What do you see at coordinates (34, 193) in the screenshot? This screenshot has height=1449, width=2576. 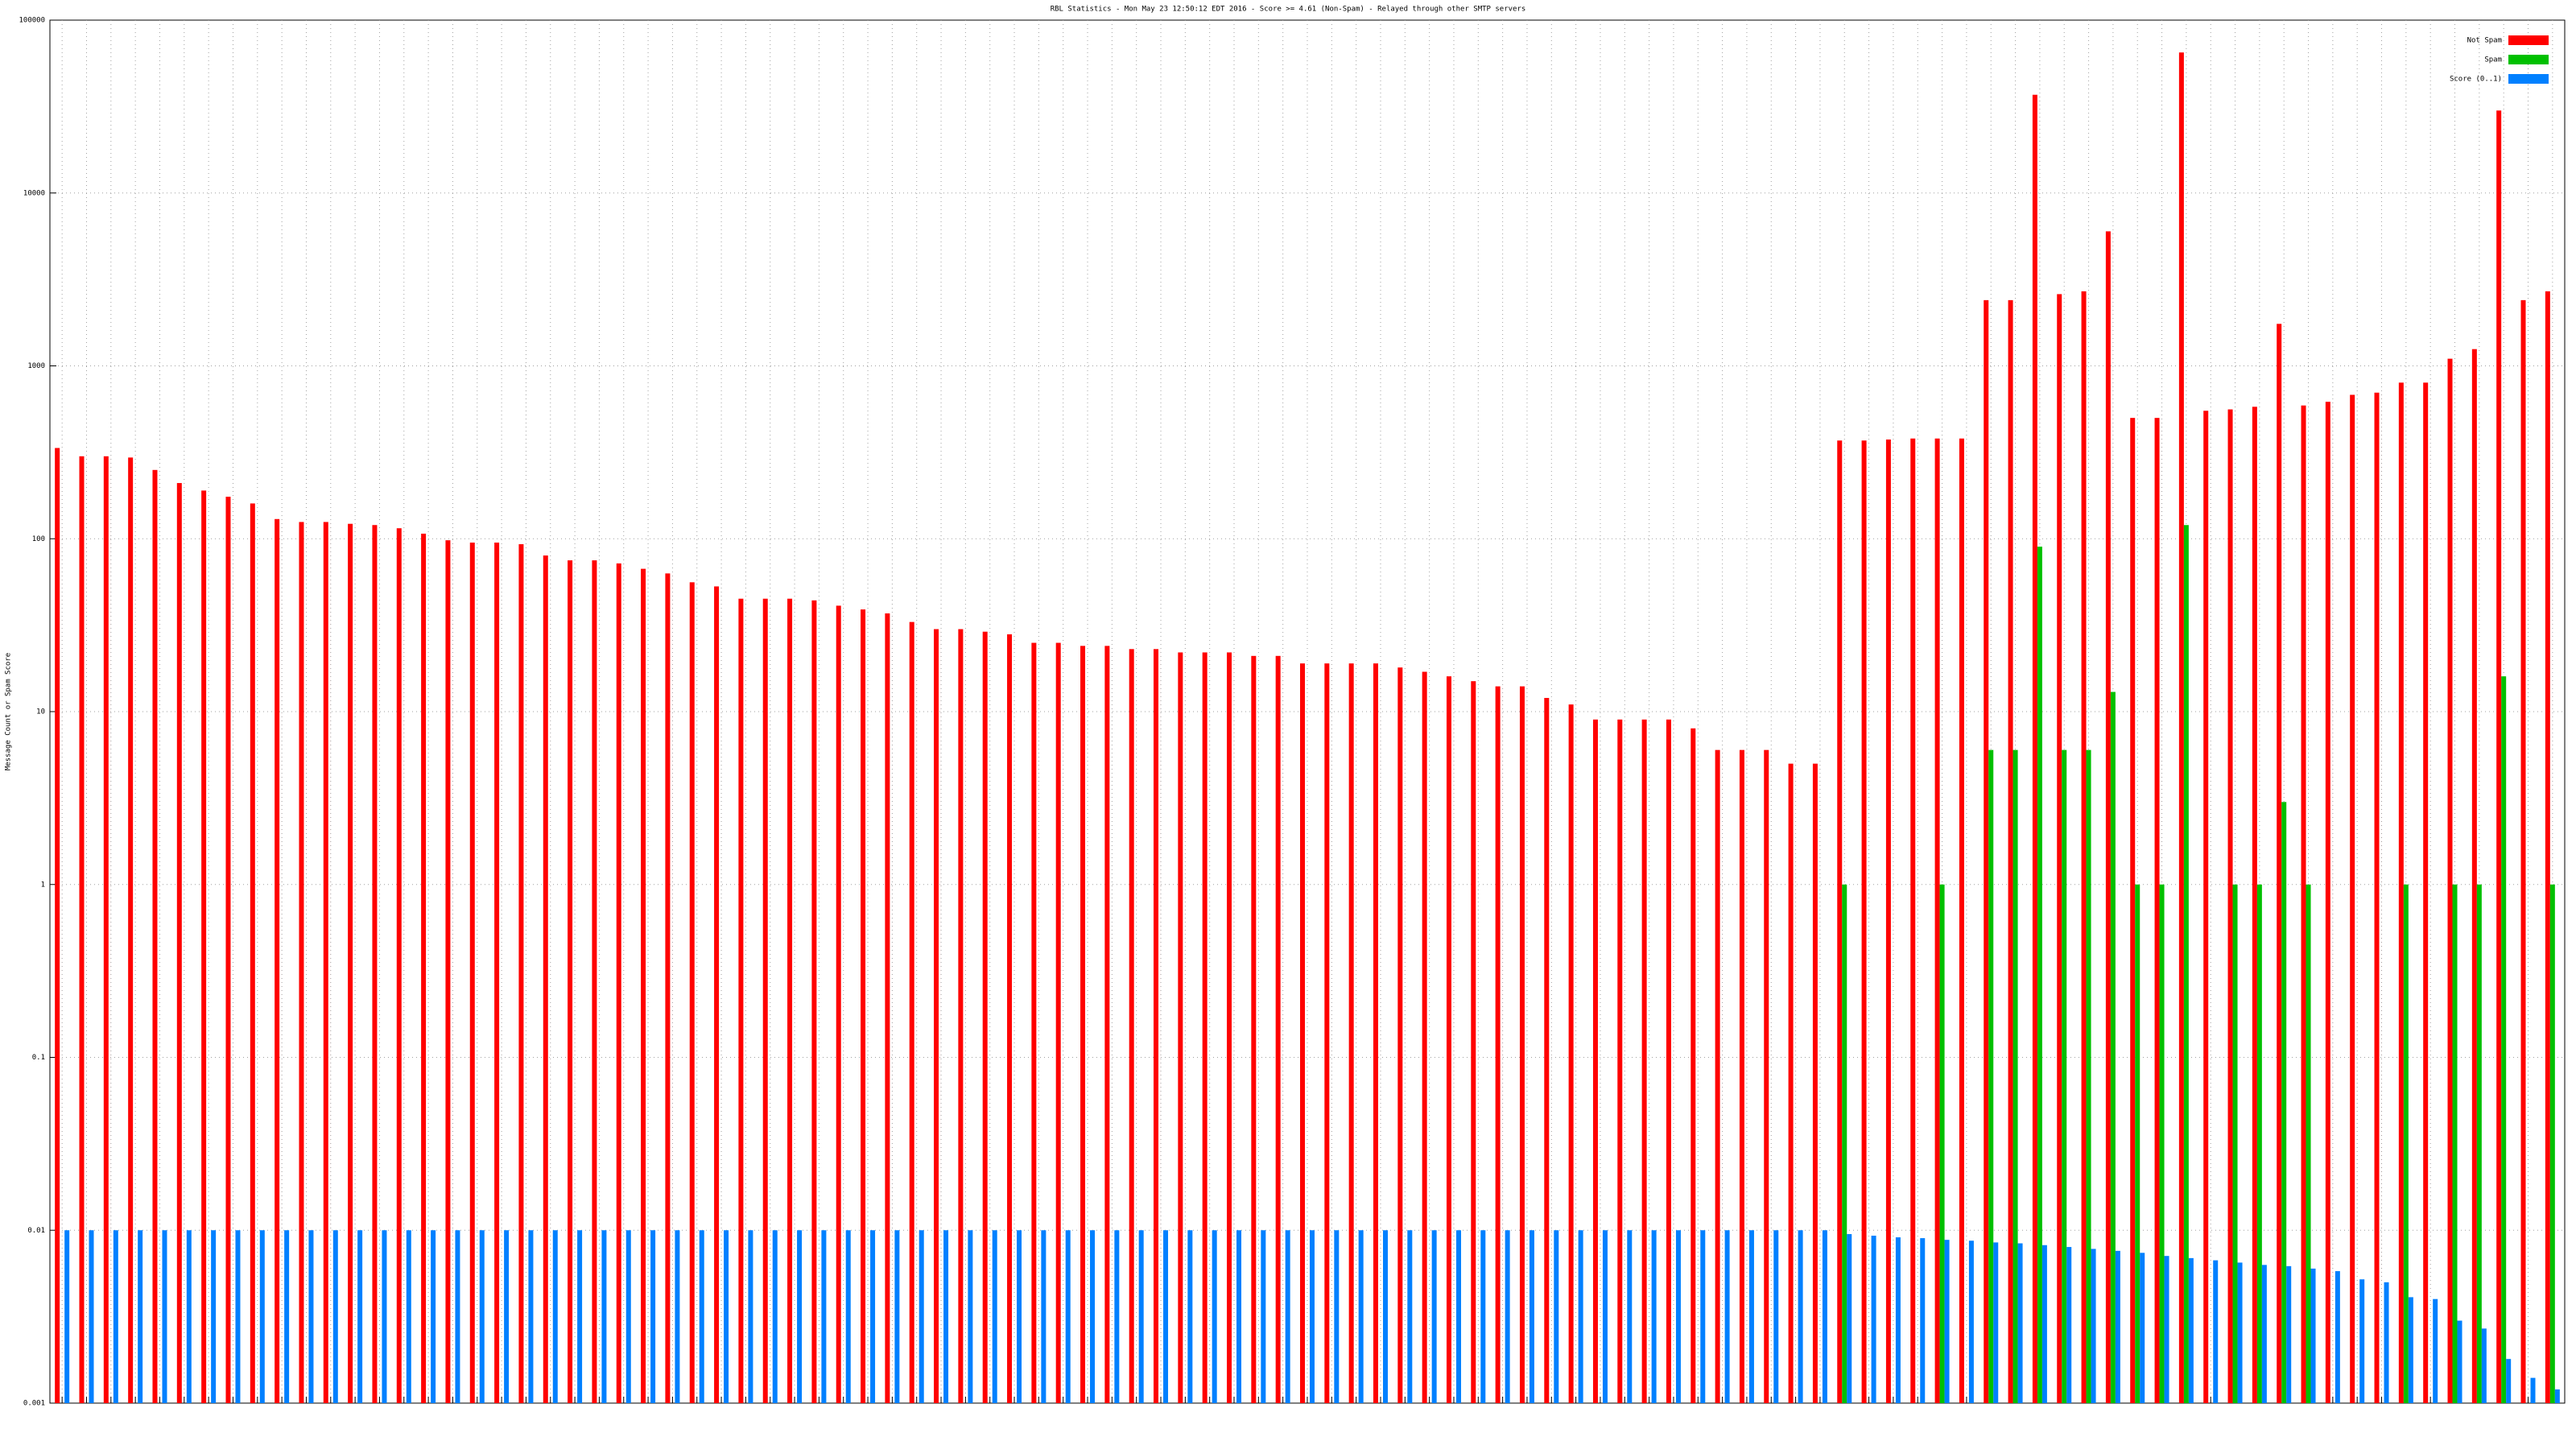 I see `y-tick-label: 10000` at bounding box center [34, 193].